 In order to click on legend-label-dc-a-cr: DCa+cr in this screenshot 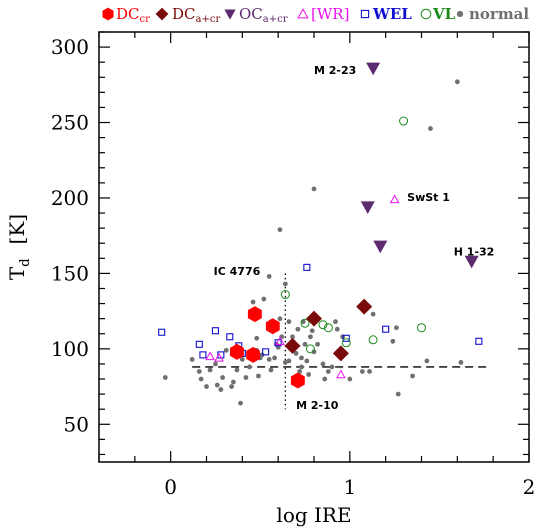, I will do `click(196, 15)`.